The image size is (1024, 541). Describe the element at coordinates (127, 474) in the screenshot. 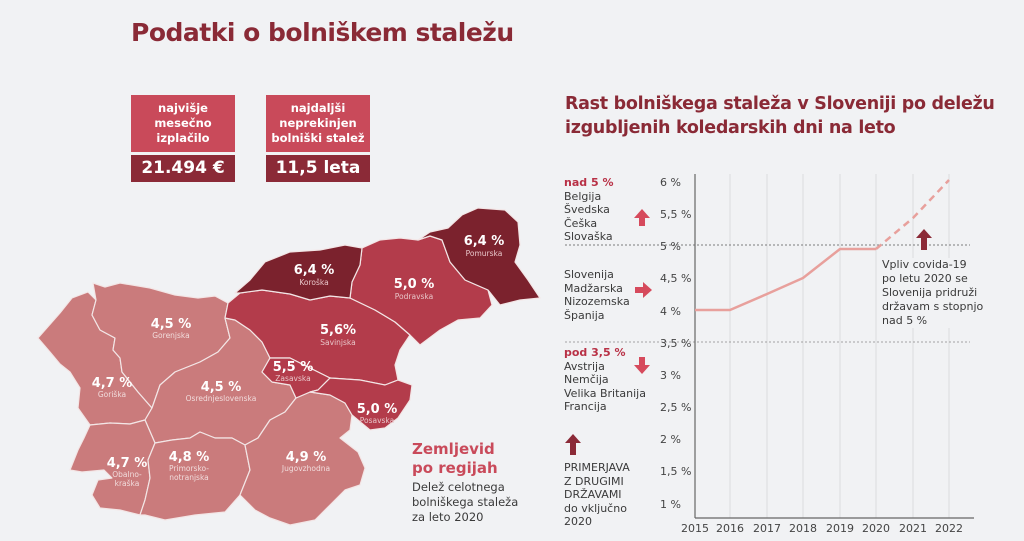

I see `region-name: Obalno-` at that location.